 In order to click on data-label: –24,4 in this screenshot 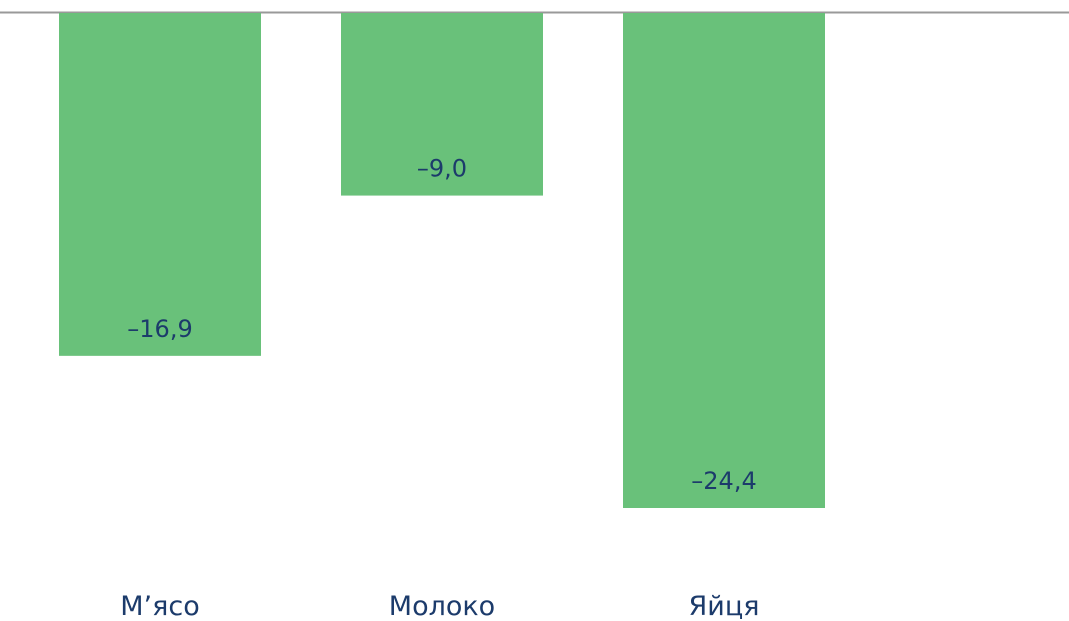, I will do `click(723, 481)`.